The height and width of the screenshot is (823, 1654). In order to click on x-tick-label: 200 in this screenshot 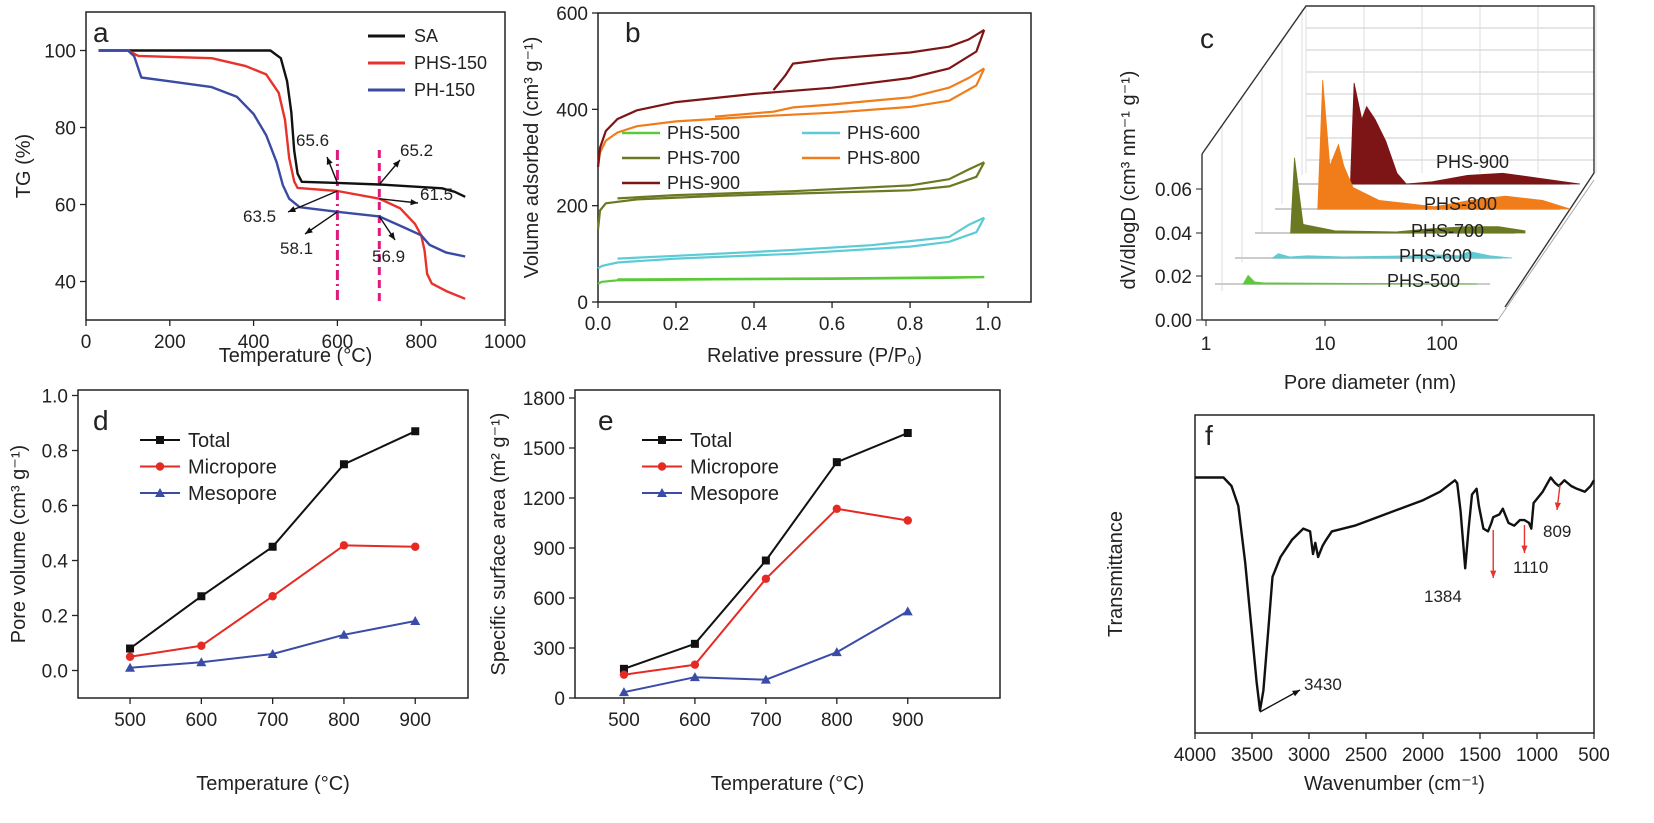, I will do `click(170, 342)`.